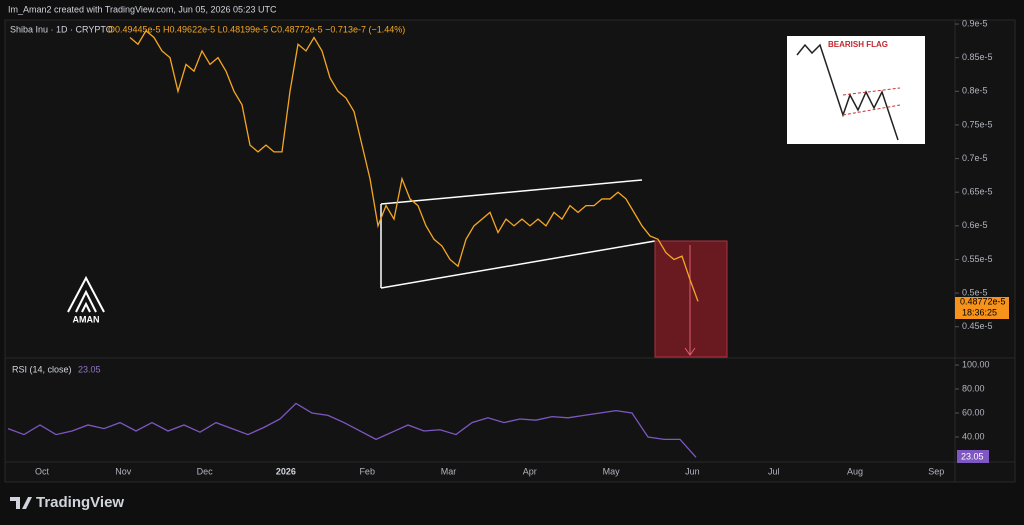 This screenshot has height=525, width=1024. What do you see at coordinates (352, 430) in the screenshot?
I see `series-line` at bounding box center [352, 430].